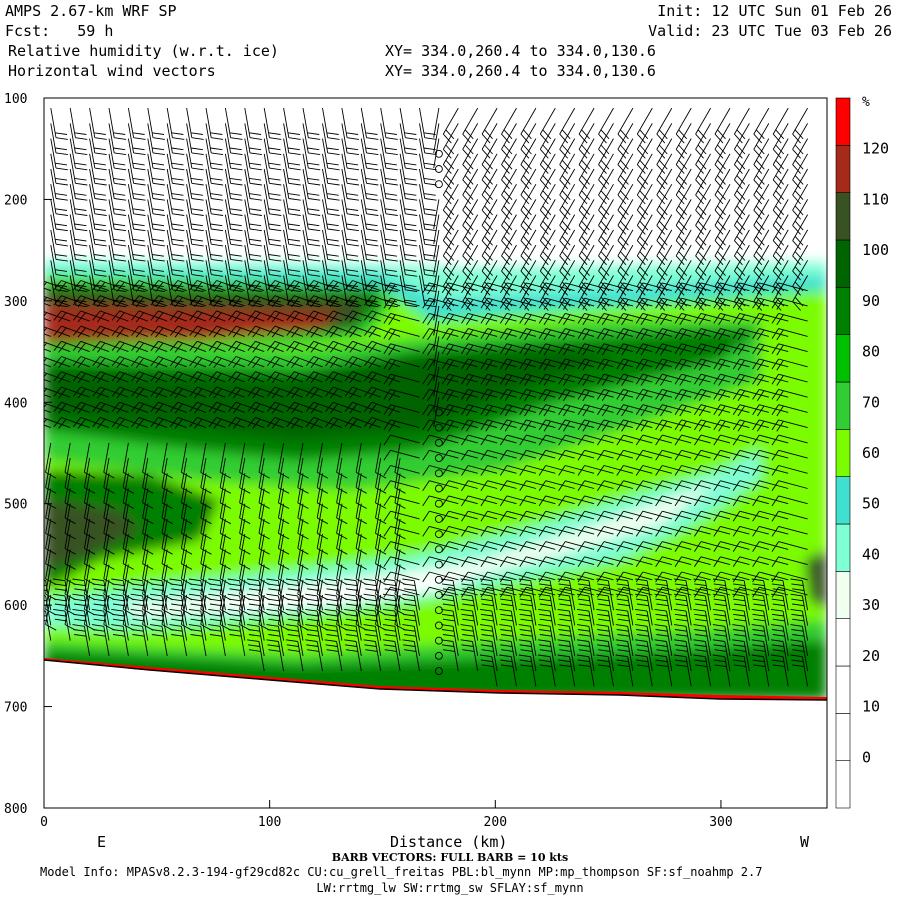 This screenshot has height=900, width=900. What do you see at coordinates (871, 504) in the screenshot?
I see `colorbar-tick-label: 50` at bounding box center [871, 504].